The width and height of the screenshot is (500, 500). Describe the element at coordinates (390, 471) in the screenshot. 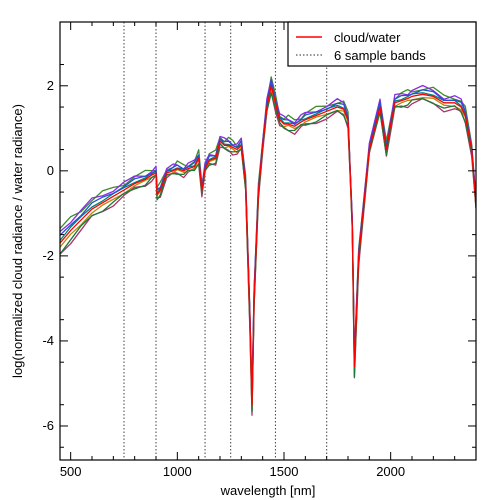

I see `x-tick-label: 2000` at that location.